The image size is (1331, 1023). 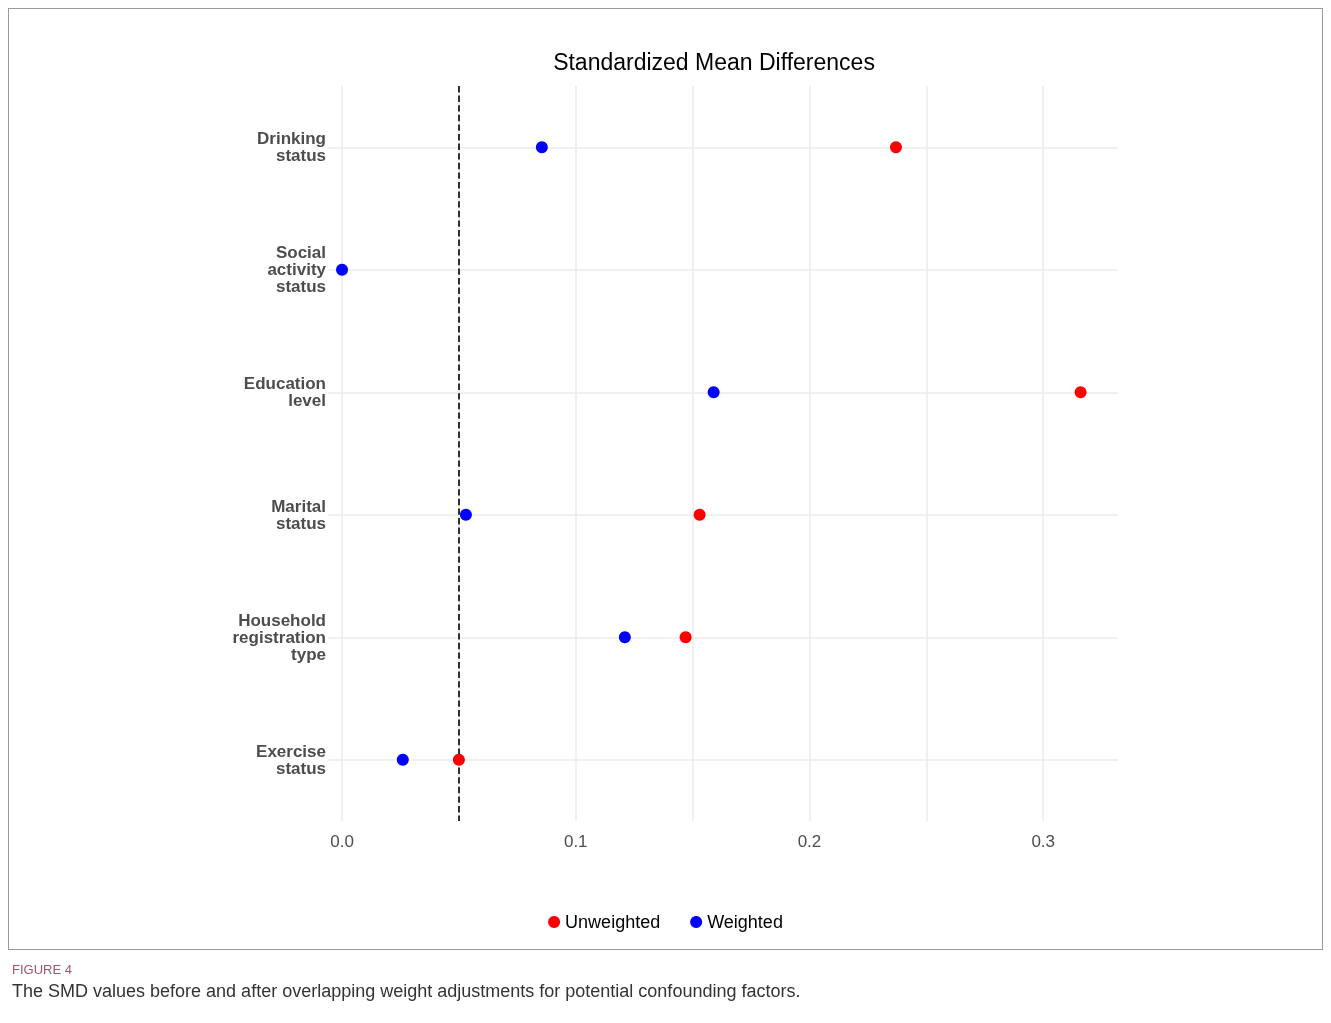 What do you see at coordinates (745, 922) in the screenshot?
I see `legend-label: Weighted` at bounding box center [745, 922].